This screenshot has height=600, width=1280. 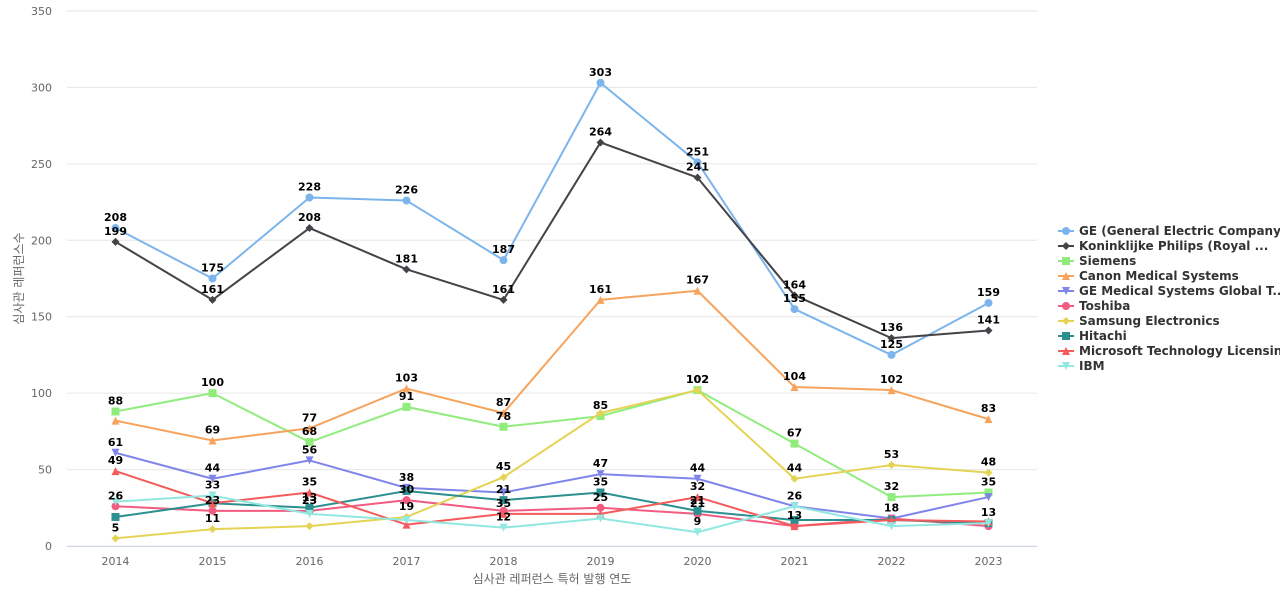 I want to click on data-label: 12, so click(x=503, y=517).